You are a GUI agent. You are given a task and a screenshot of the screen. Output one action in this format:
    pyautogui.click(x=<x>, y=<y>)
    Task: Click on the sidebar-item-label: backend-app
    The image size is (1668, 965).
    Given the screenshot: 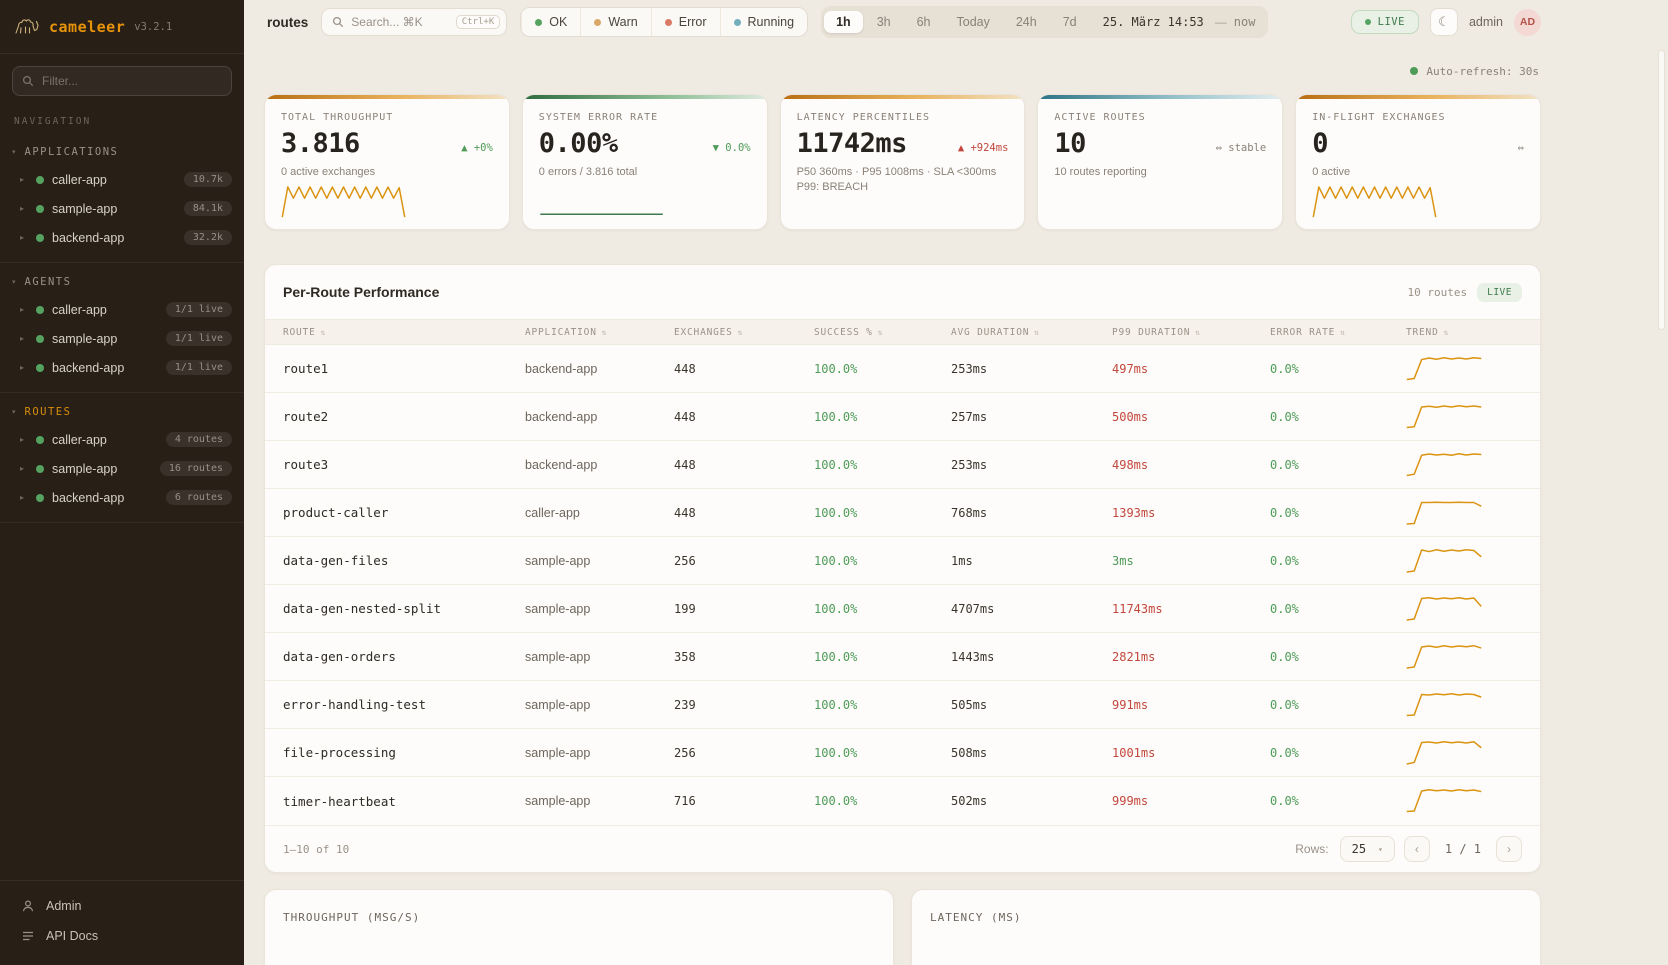 What is the action you would take?
    pyautogui.click(x=88, y=497)
    